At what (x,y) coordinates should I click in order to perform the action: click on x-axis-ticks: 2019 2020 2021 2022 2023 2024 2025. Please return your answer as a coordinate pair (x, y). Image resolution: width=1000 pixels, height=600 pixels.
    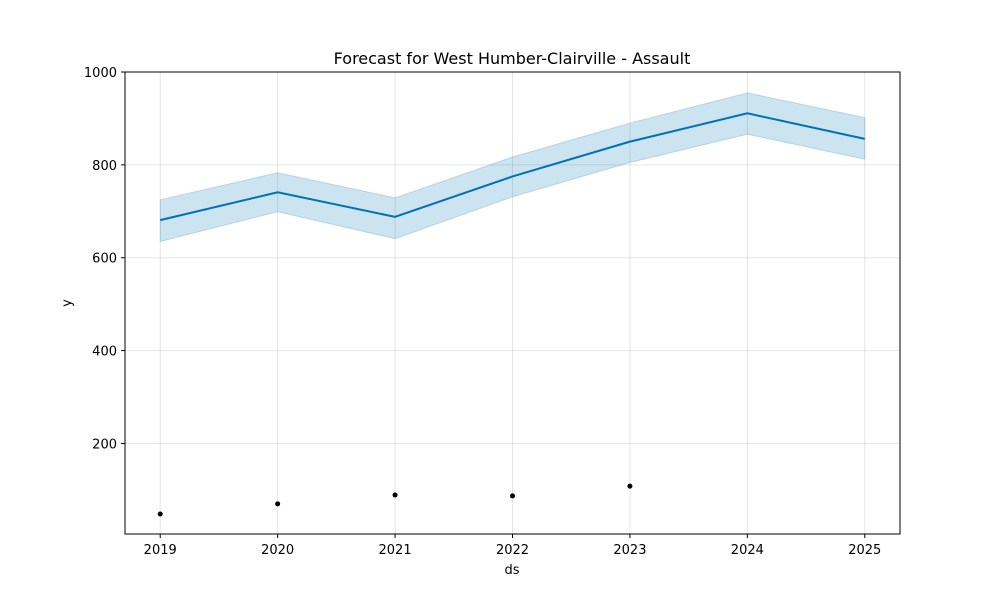
    Looking at the image, I should click on (512, 546).